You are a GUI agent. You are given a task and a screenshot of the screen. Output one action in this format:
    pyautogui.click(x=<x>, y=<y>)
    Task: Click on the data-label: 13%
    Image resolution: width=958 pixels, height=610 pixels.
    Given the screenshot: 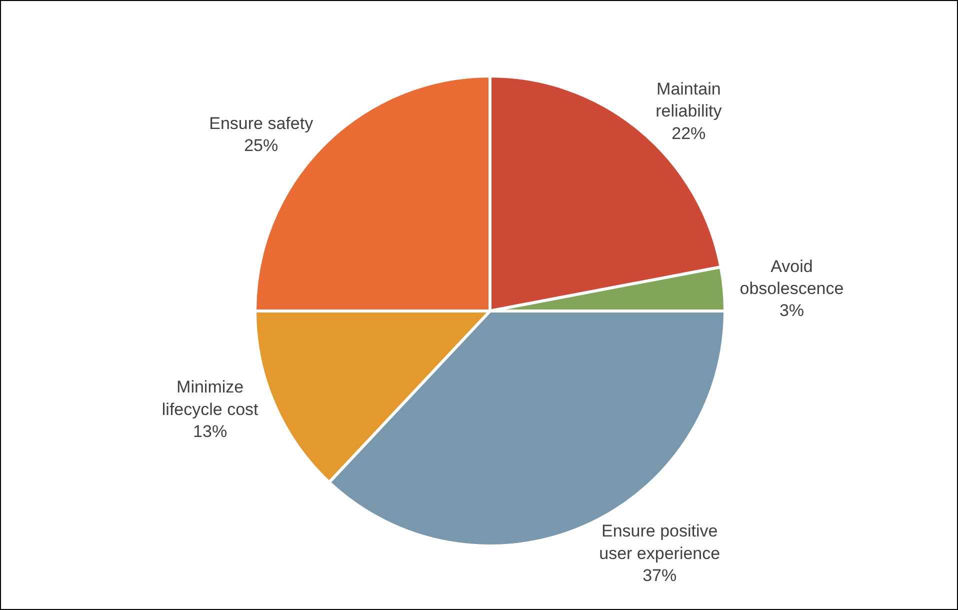 What is the action you would take?
    pyautogui.click(x=210, y=431)
    